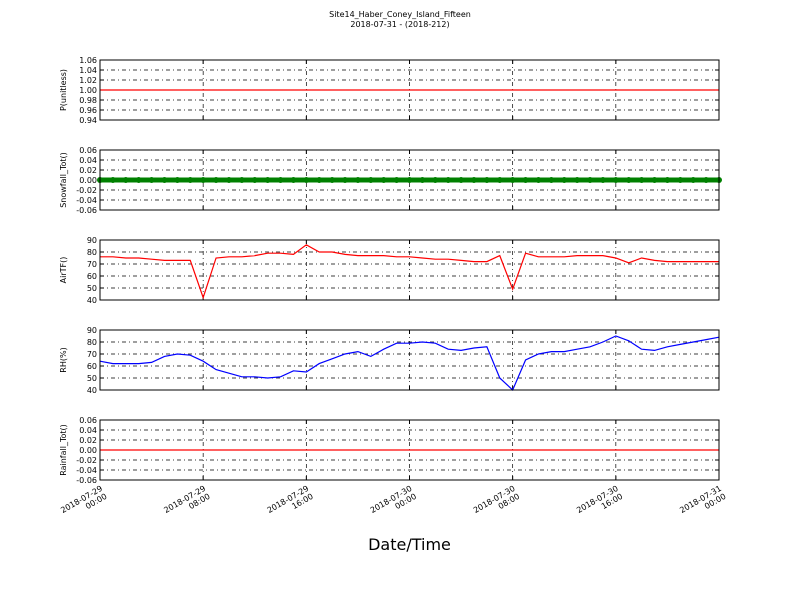  Describe the element at coordinates (88, 60) in the screenshot. I see `y-tick-label: 1.06` at that location.